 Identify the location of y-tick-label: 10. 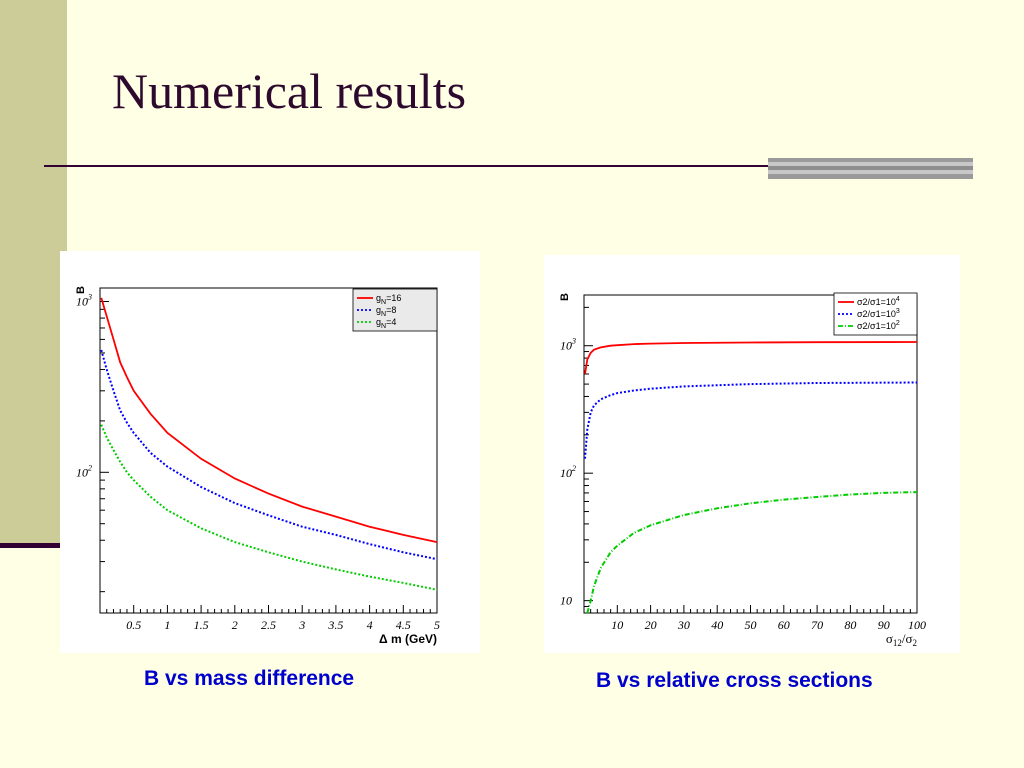
(566, 601).